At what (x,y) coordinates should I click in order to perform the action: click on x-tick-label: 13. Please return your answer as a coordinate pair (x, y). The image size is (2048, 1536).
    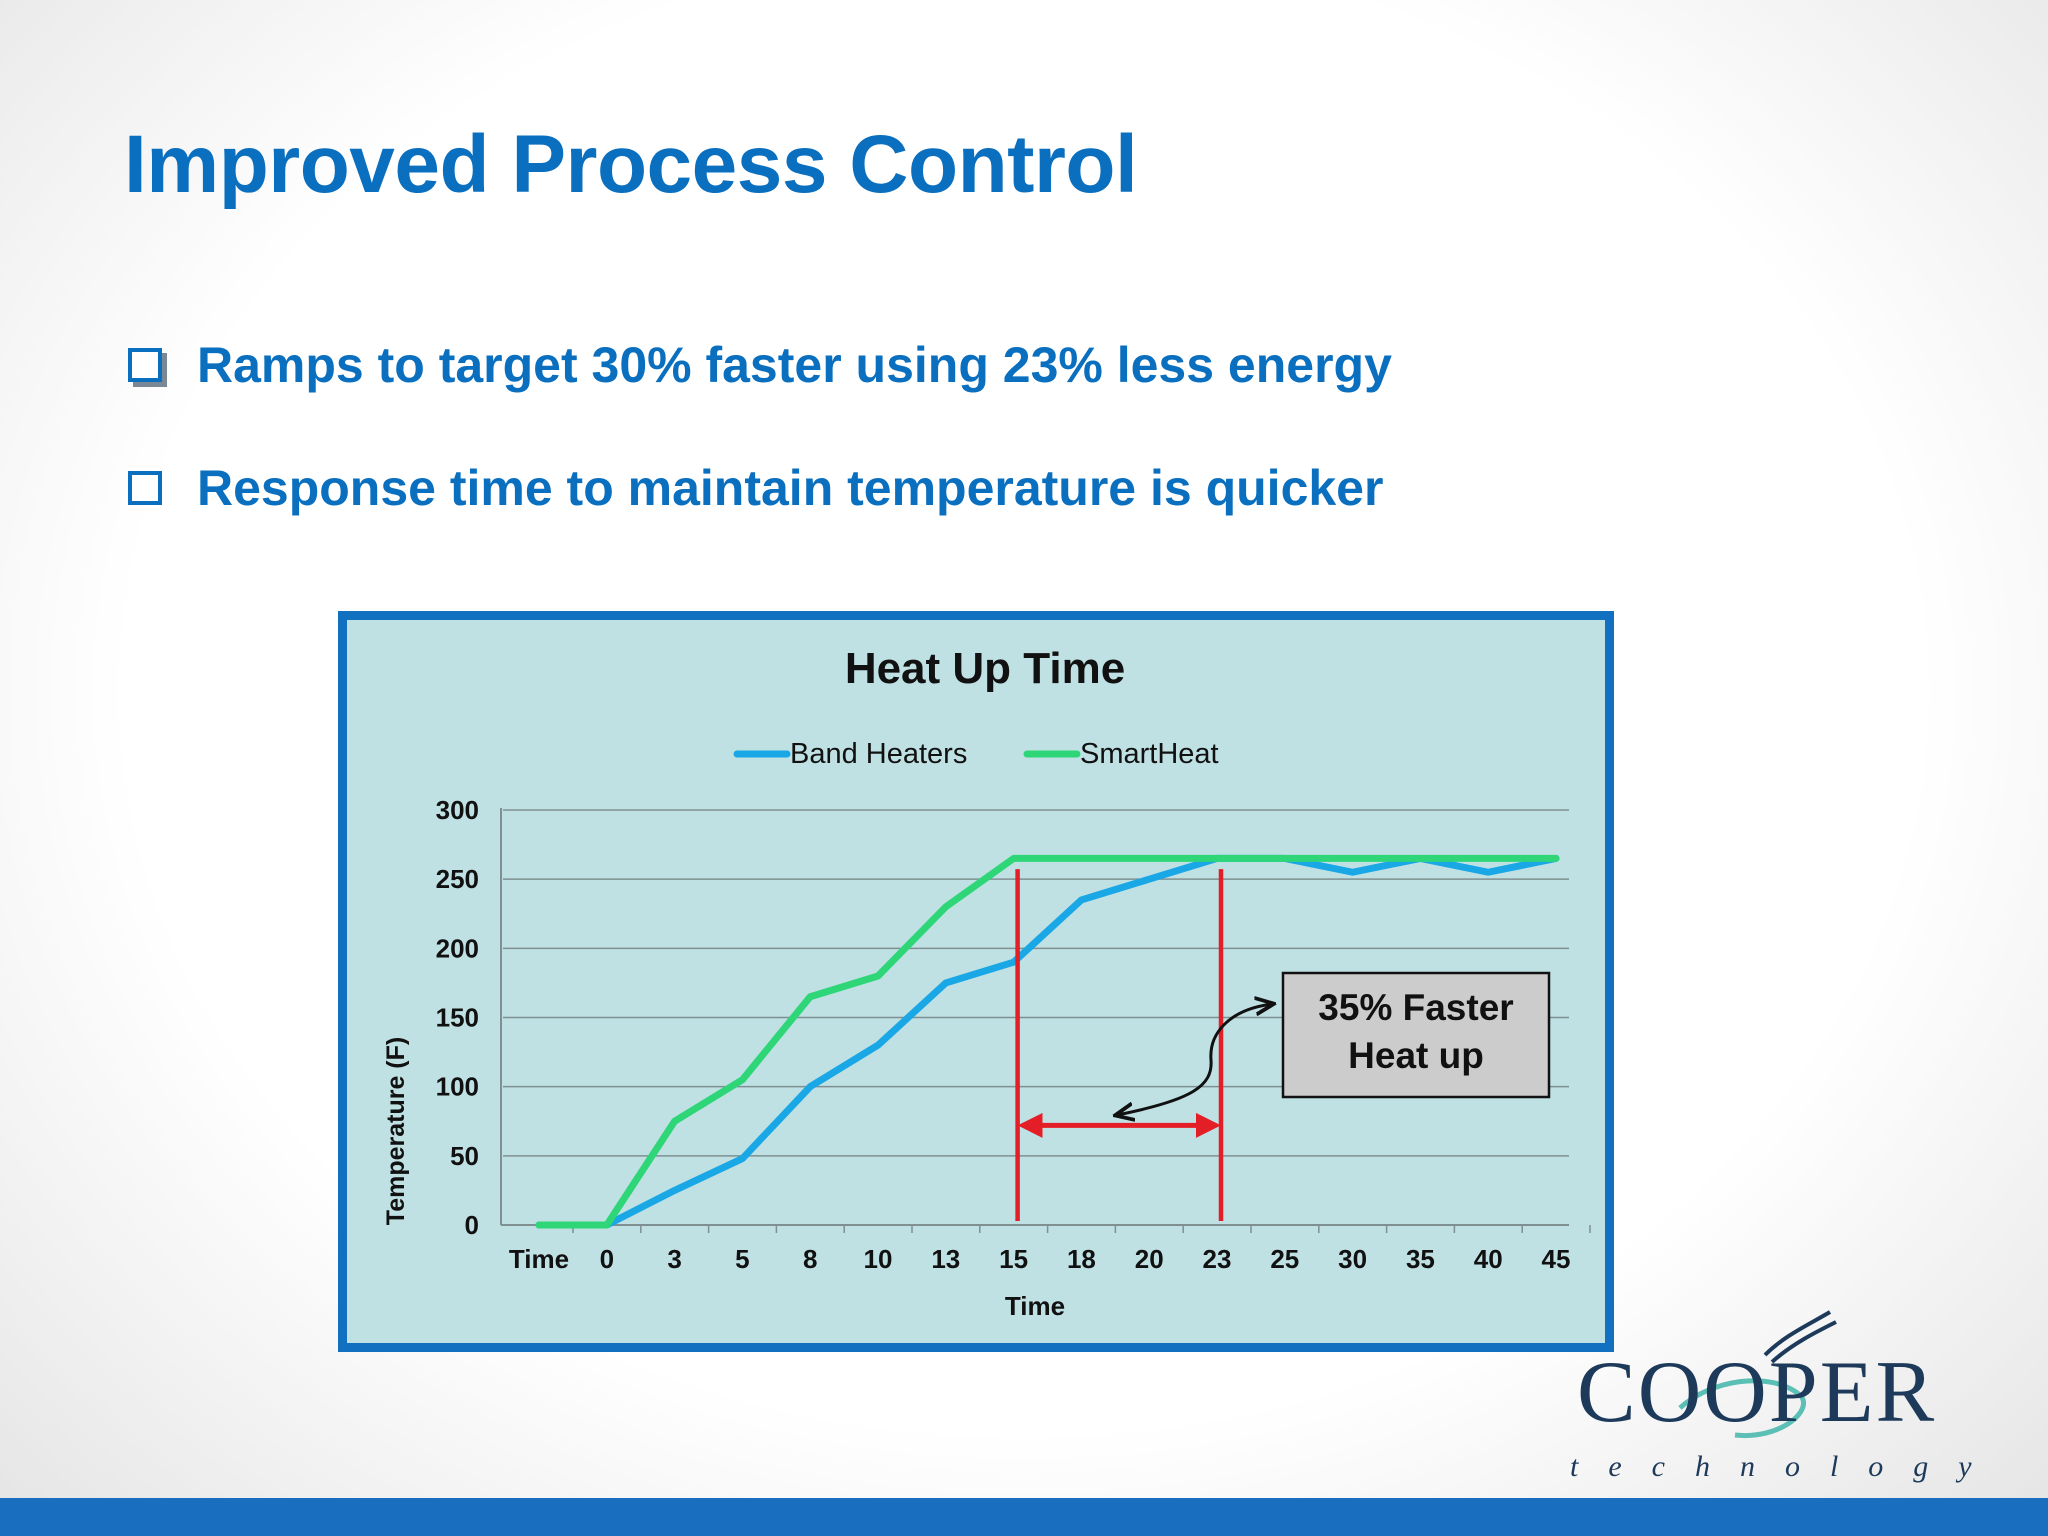
    Looking at the image, I should click on (945, 1259).